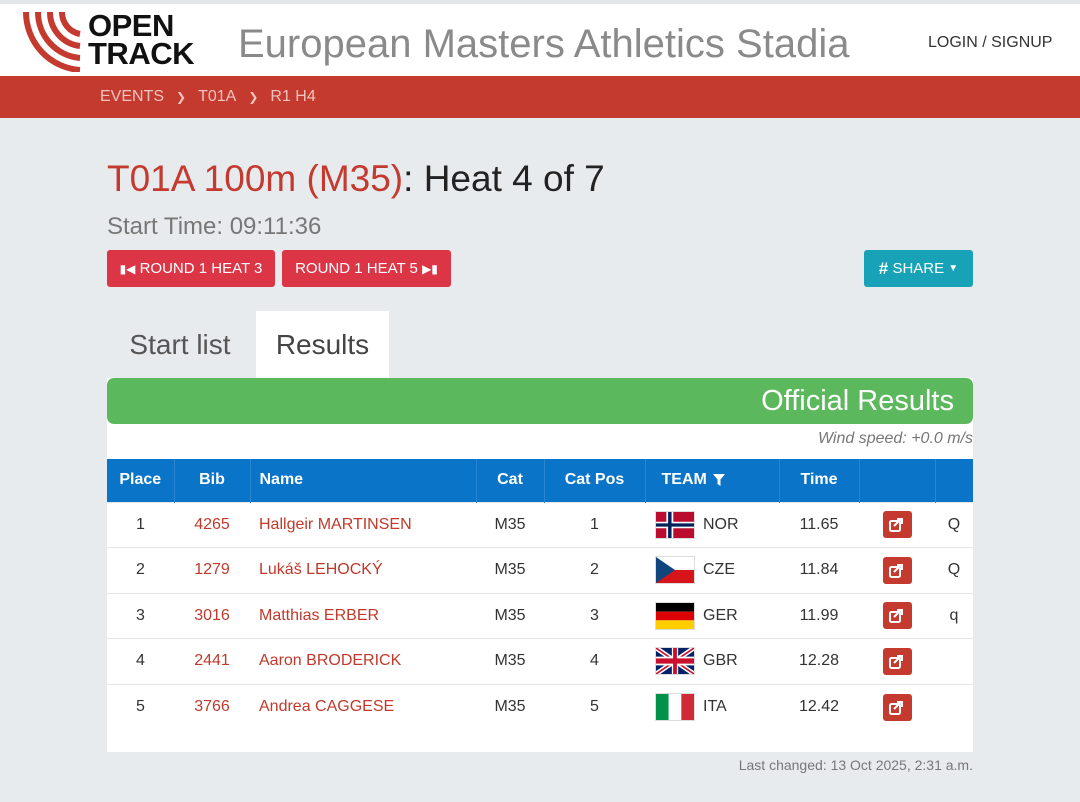 The image size is (1080, 802). What do you see at coordinates (363, 706) in the screenshot?
I see `cell-athlete-name: Andrea CAGGESE` at bounding box center [363, 706].